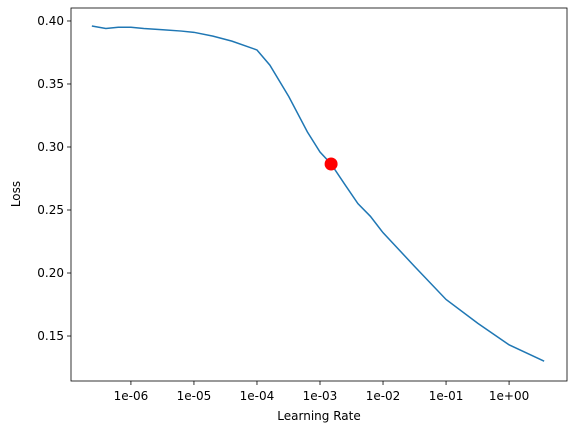  I want to click on y-tick-label: 0.25, so click(50, 210).